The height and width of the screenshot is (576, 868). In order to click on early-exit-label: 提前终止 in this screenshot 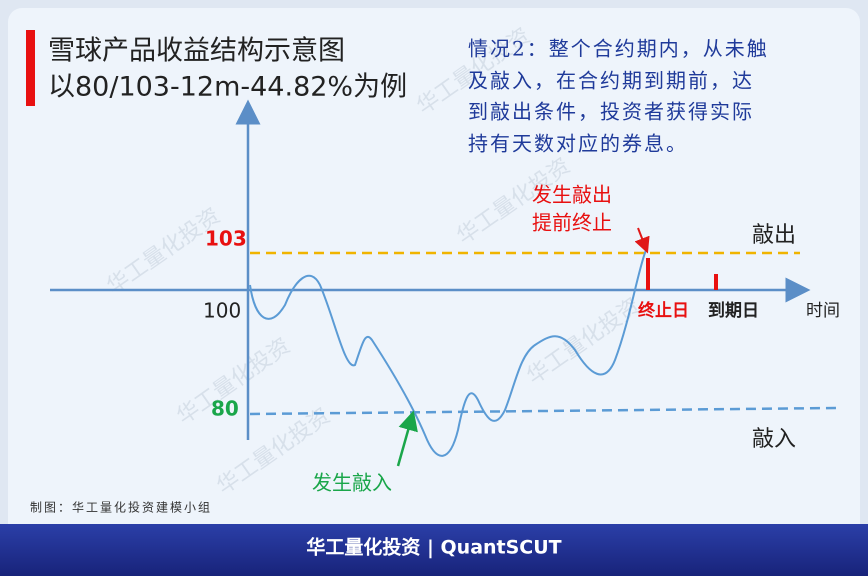, I will do `click(572, 223)`.